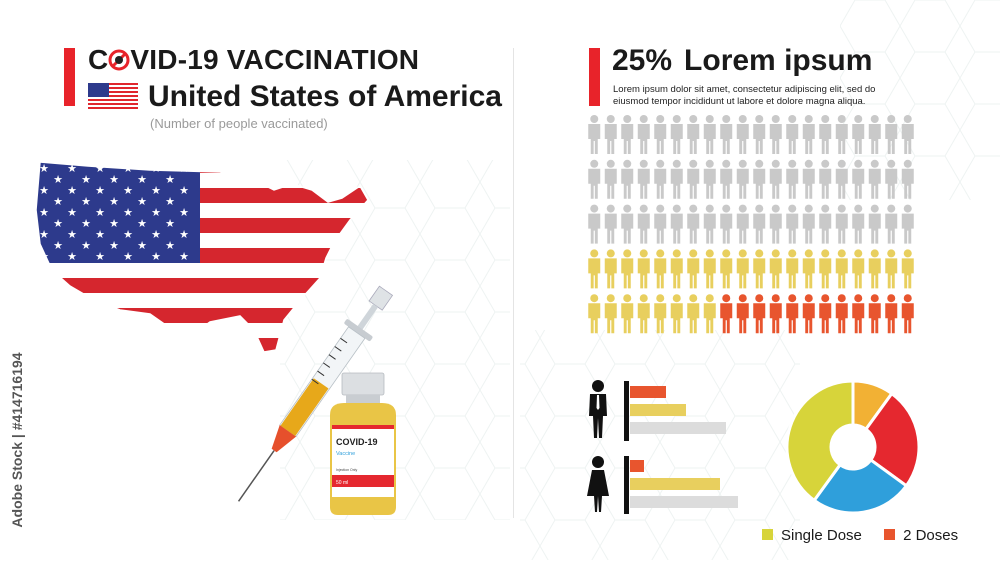 Image resolution: width=1000 pixels, height=563 pixels. I want to click on people-pictograph, so click(751, 224).